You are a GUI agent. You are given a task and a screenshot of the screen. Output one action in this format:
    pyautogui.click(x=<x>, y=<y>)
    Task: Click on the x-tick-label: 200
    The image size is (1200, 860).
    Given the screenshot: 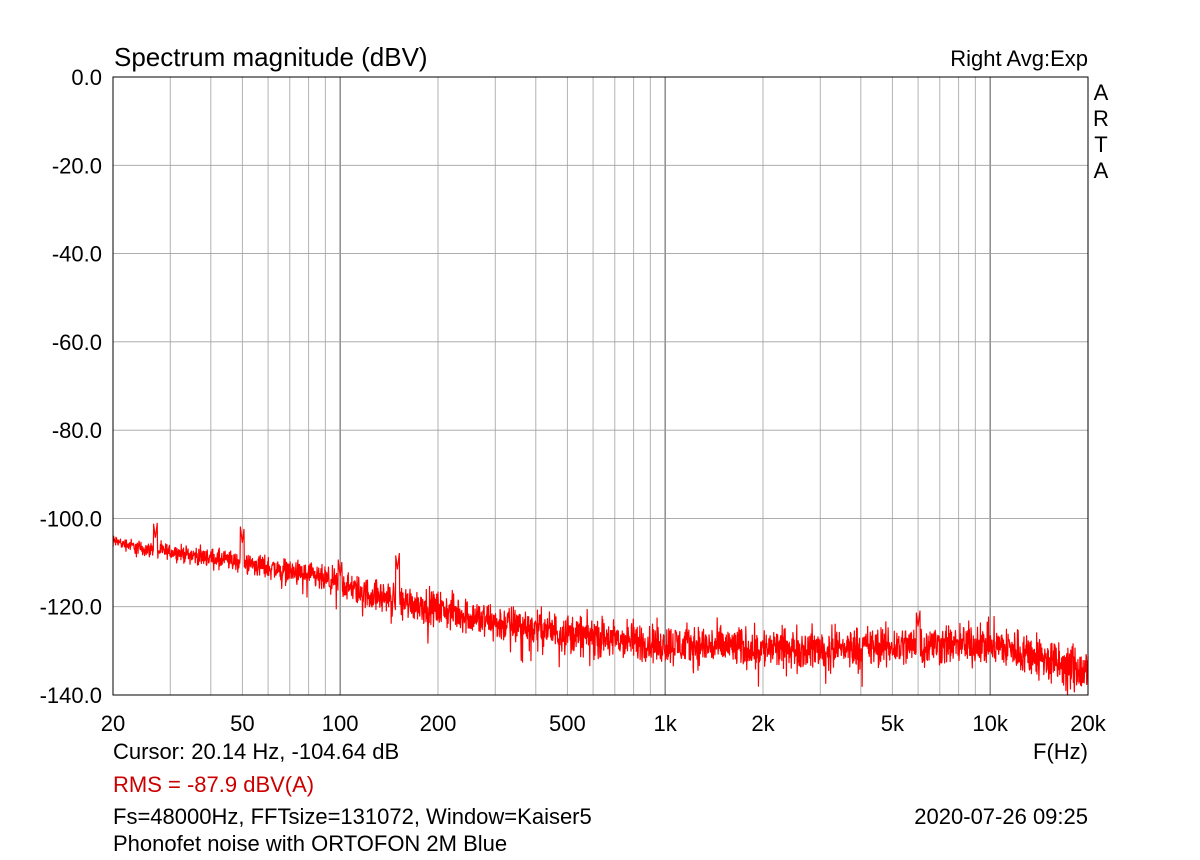 What is the action you would take?
    pyautogui.click(x=438, y=723)
    